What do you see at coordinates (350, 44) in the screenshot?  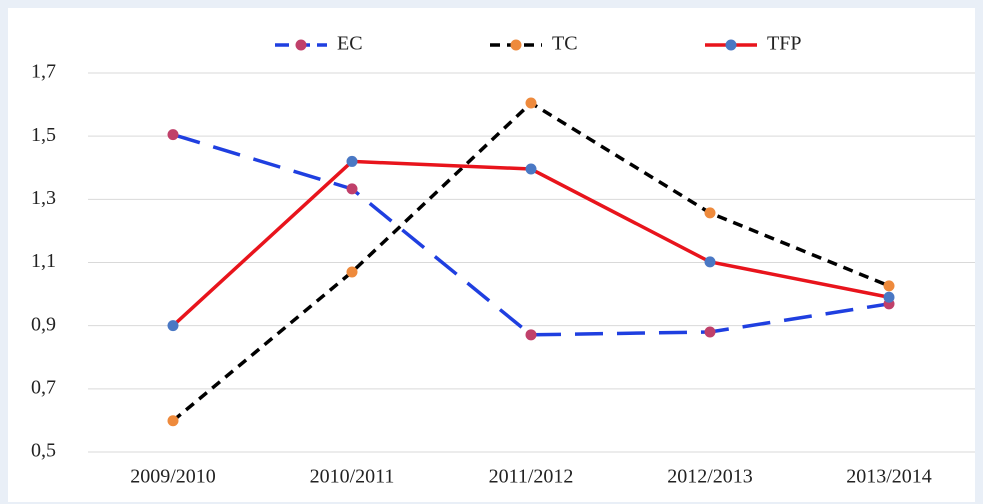 I see `legend-label: EC` at bounding box center [350, 44].